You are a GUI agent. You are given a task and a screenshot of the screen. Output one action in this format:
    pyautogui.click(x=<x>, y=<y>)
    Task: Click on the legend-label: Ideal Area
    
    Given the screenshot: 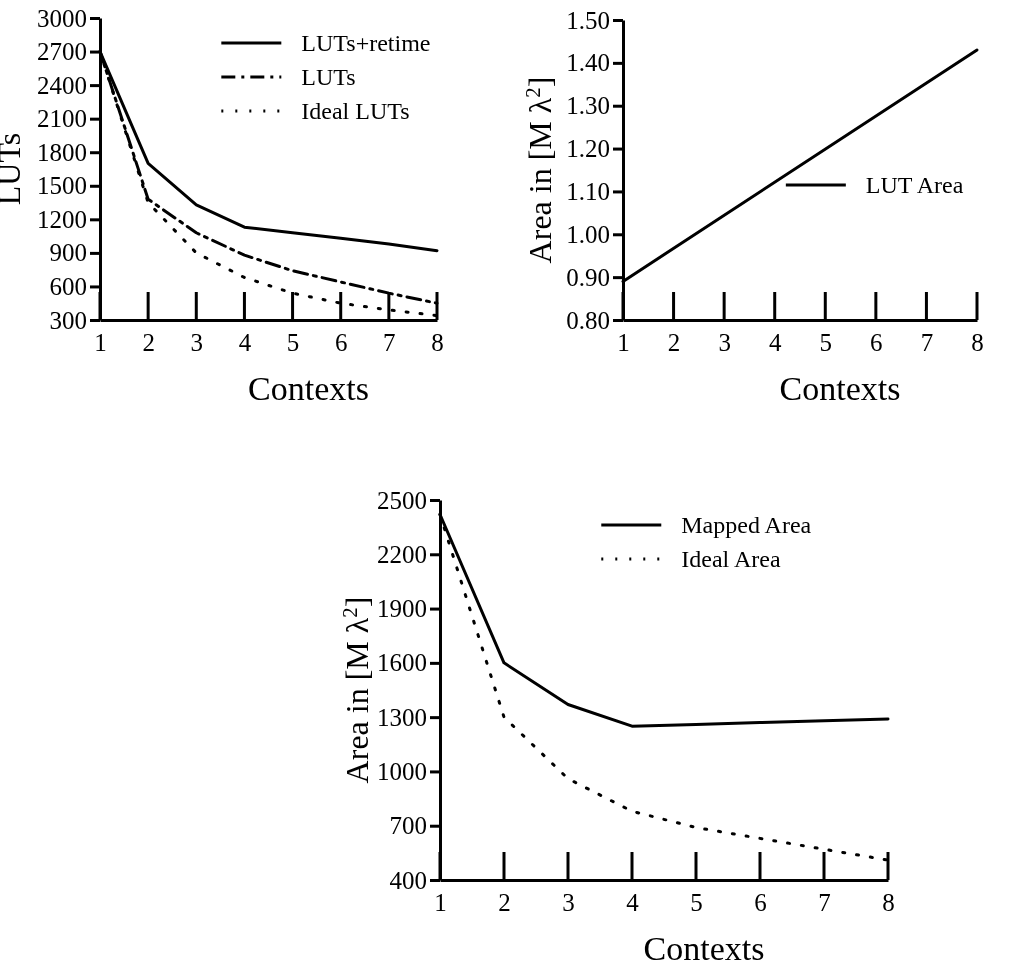 What is the action you would take?
    pyautogui.click(x=731, y=559)
    